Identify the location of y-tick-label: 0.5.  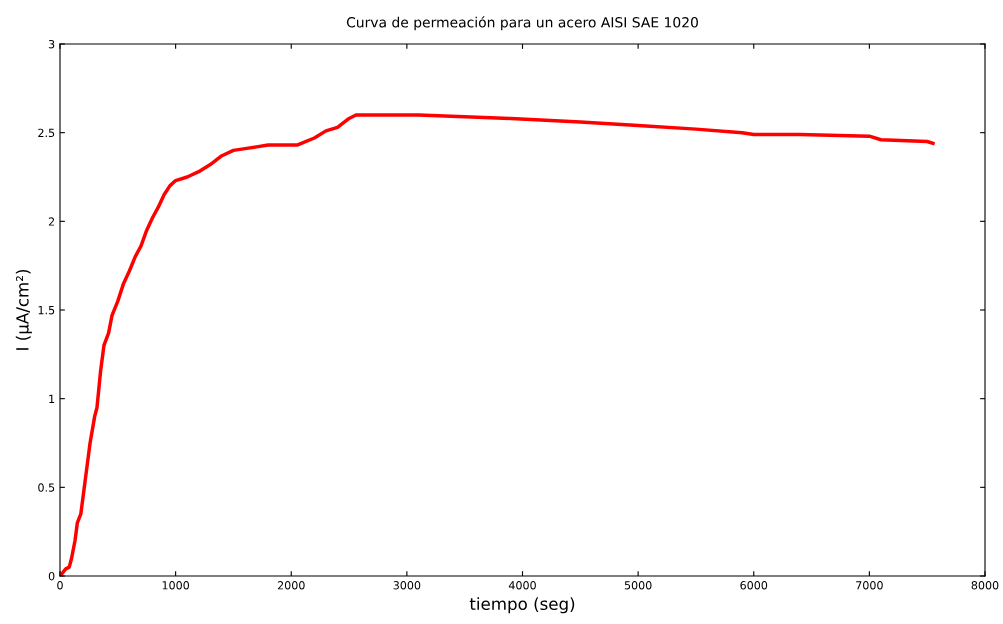
(46, 487).